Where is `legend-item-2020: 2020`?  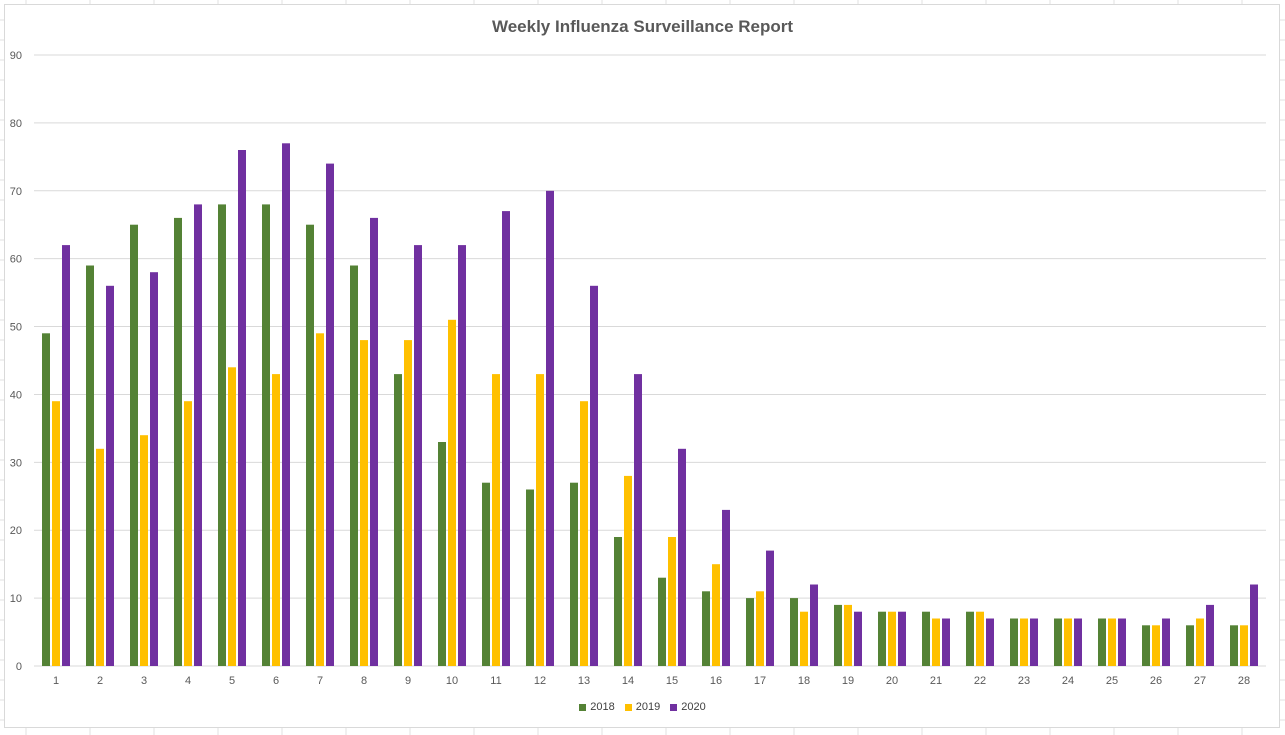 legend-item-2020: 2020 is located at coordinates (688, 707).